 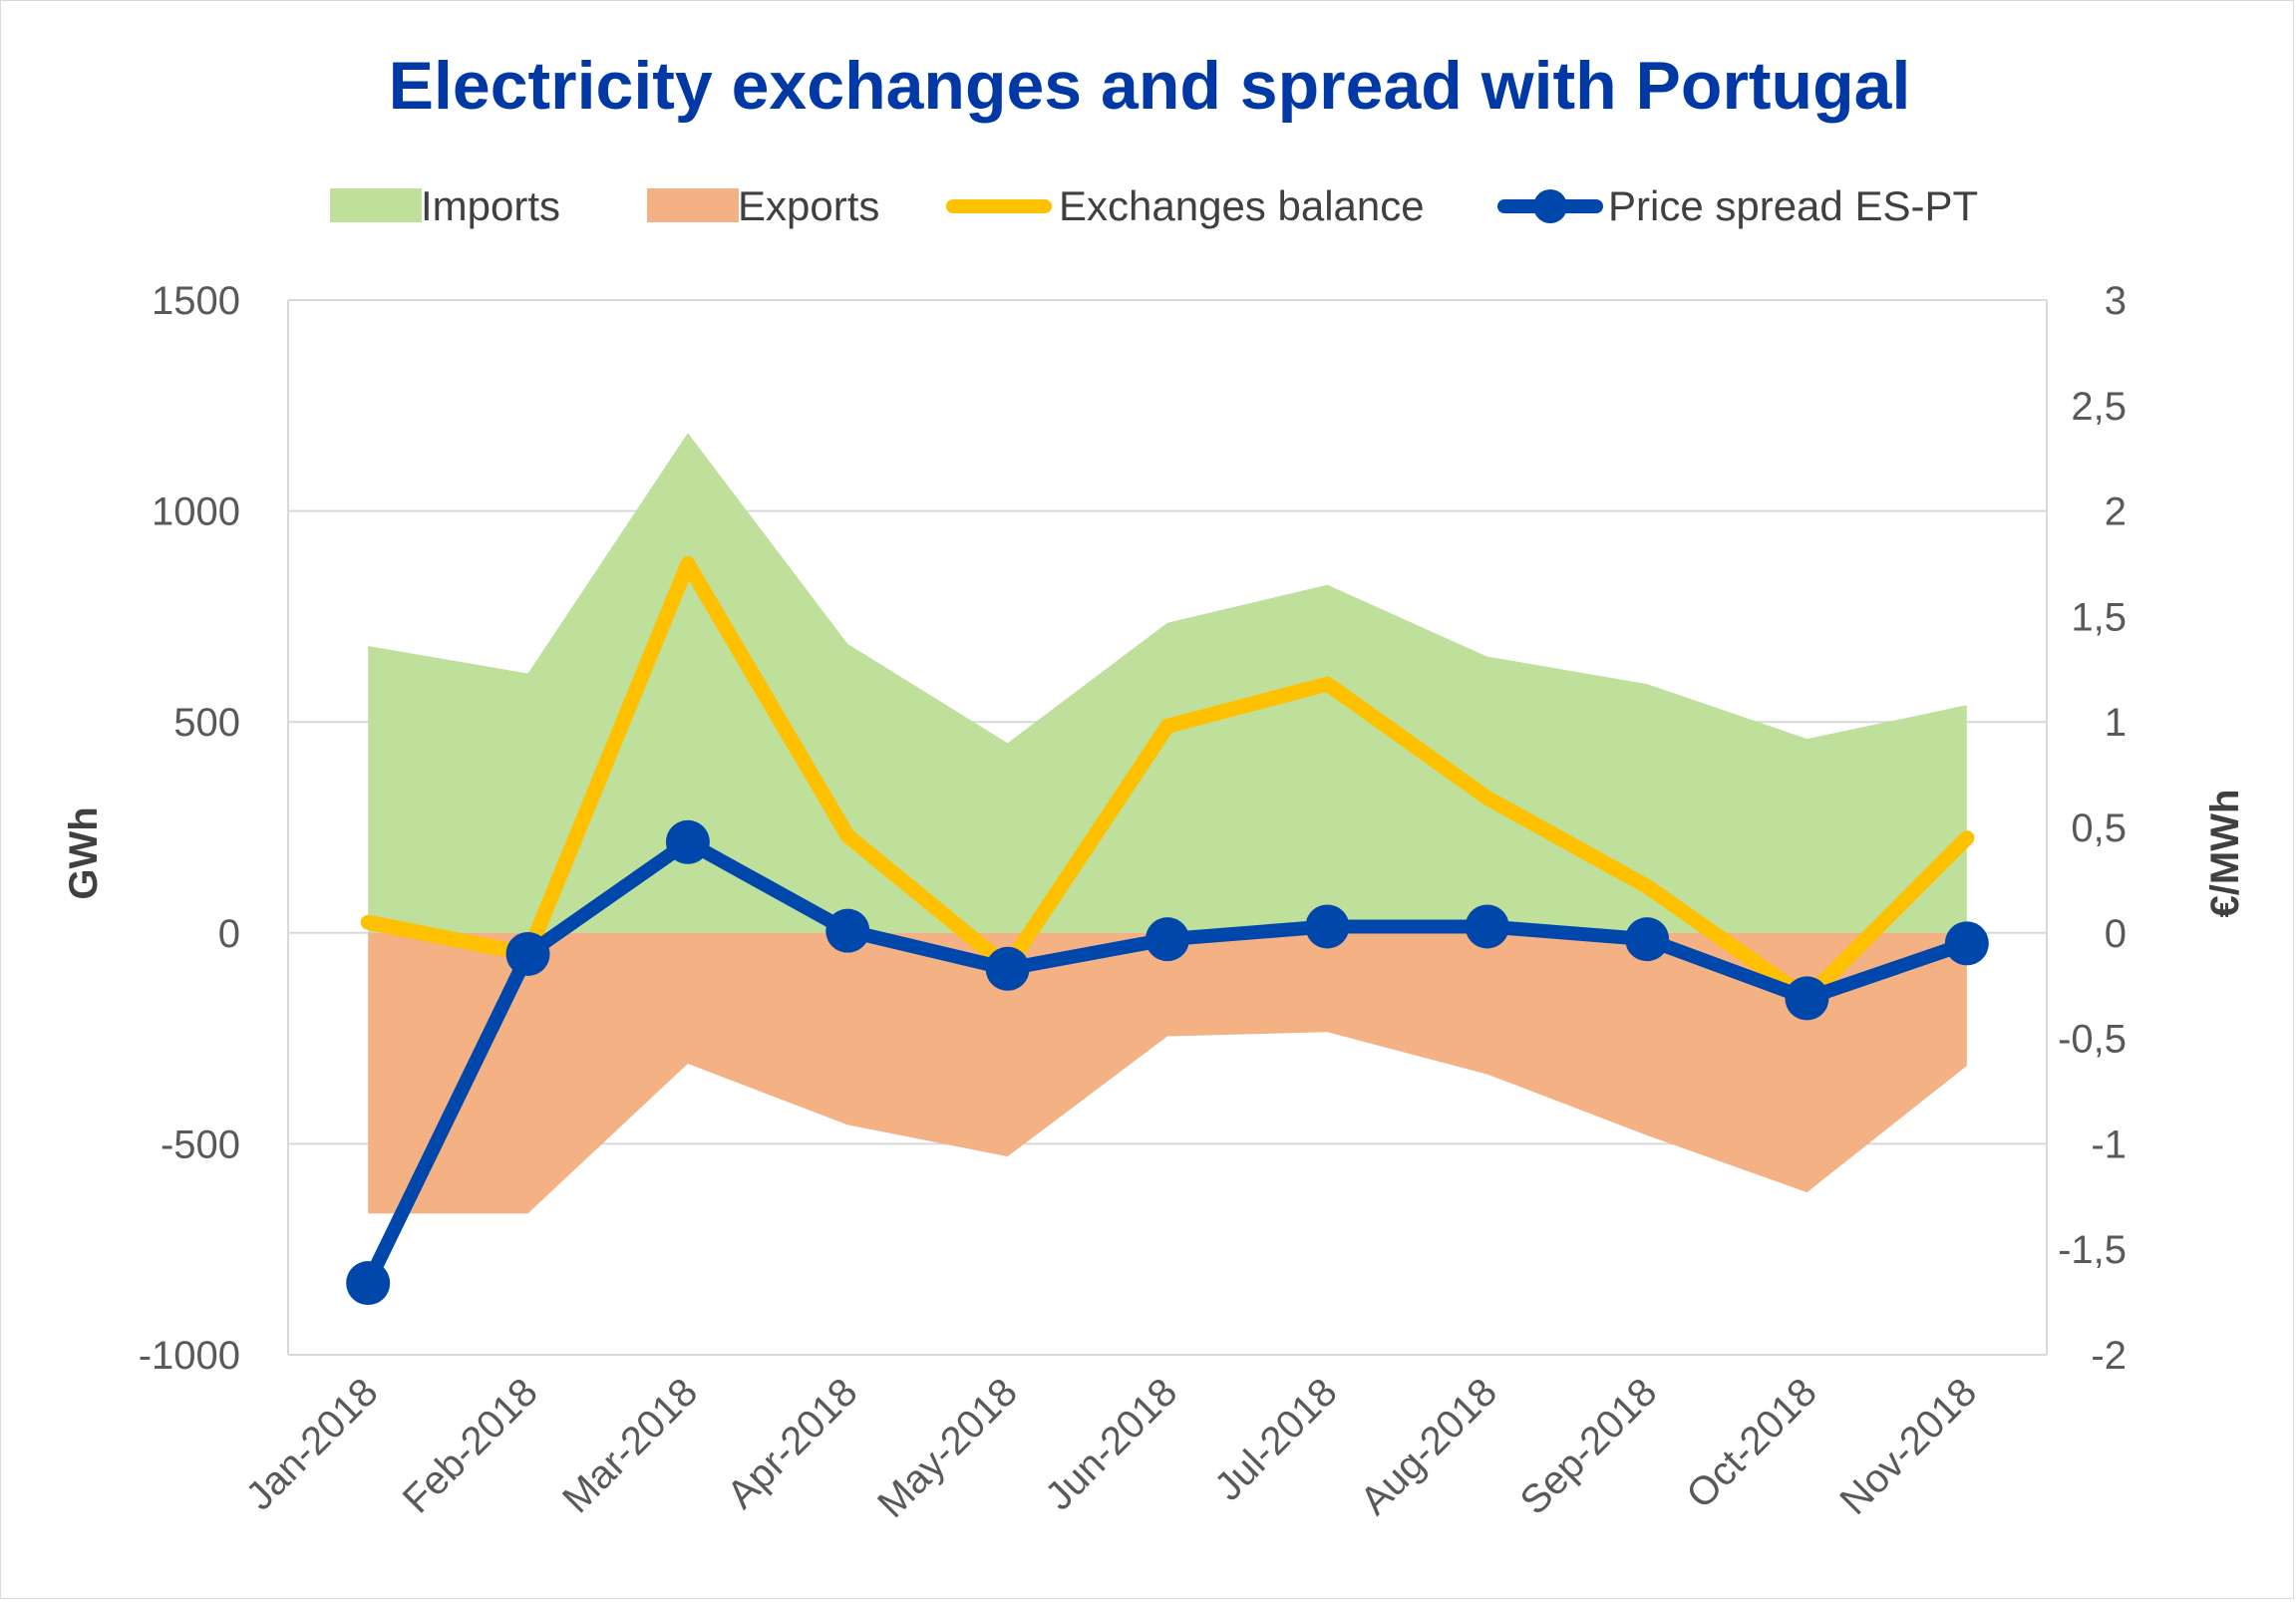 I want to click on legend-item-price-spread: Price spread ES-PT, so click(x=1737, y=205).